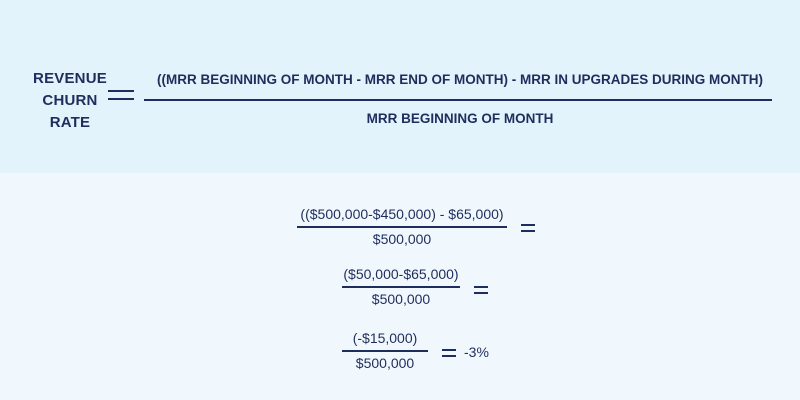 The width and height of the screenshot is (800, 400). Describe the element at coordinates (481, 290) in the screenshot. I see `step-2-equals-sign` at that location.